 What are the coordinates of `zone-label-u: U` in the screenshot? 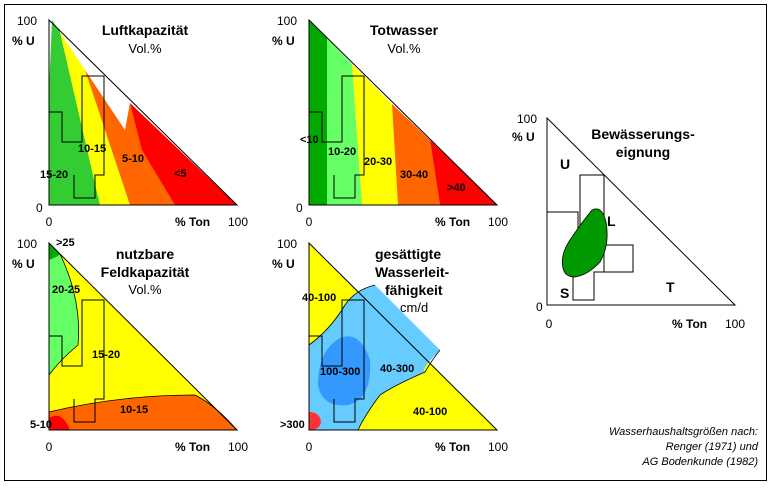 It's located at (565, 164).